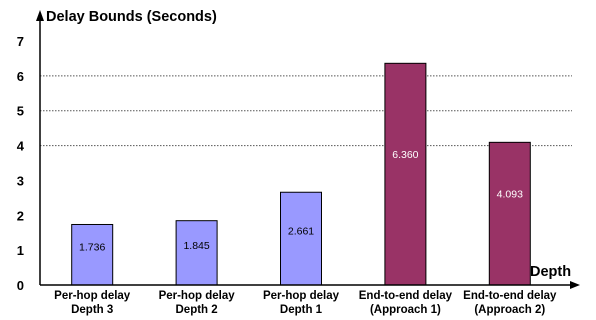 This screenshot has height=320, width=596. Describe the element at coordinates (405, 155) in the screenshot. I see `bar-value-label: 6.360` at that location.